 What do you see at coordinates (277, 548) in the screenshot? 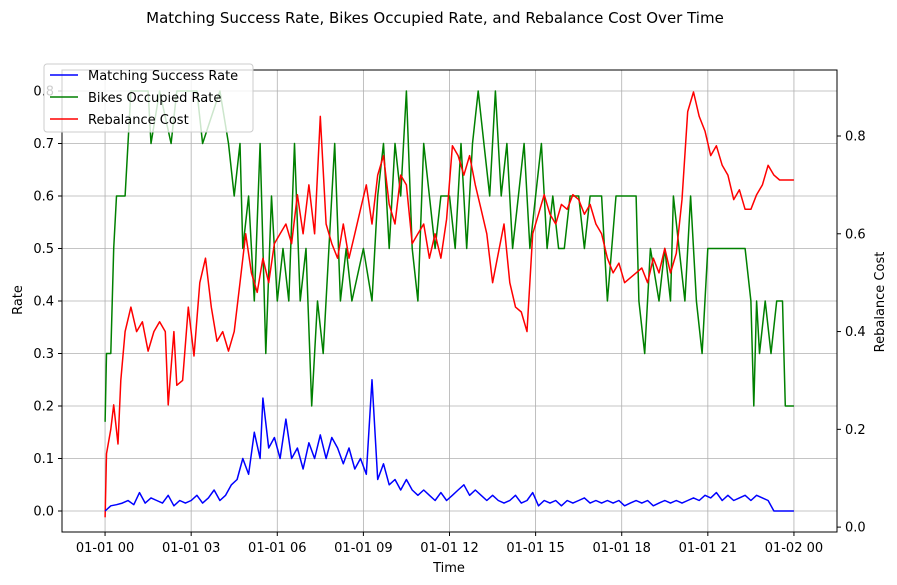
I see `x-tick-label: 01-01 06` at bounding box center [277, 548].